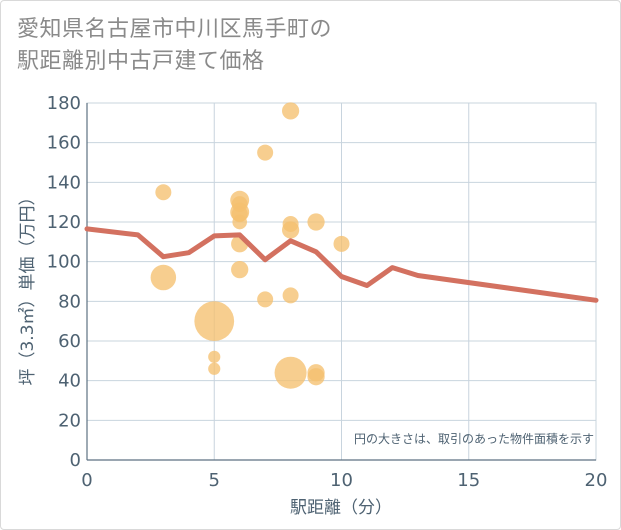  I want to click on chart-title: 愛知県名古屋市中川区馬手町の 駅距離別中古戸建て価格, so click(174, 46).